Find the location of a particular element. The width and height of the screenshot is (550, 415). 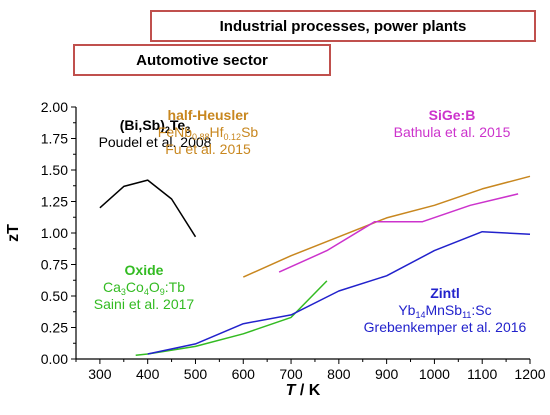

x-tick-label: 800 is located at coordinates (339, 374).